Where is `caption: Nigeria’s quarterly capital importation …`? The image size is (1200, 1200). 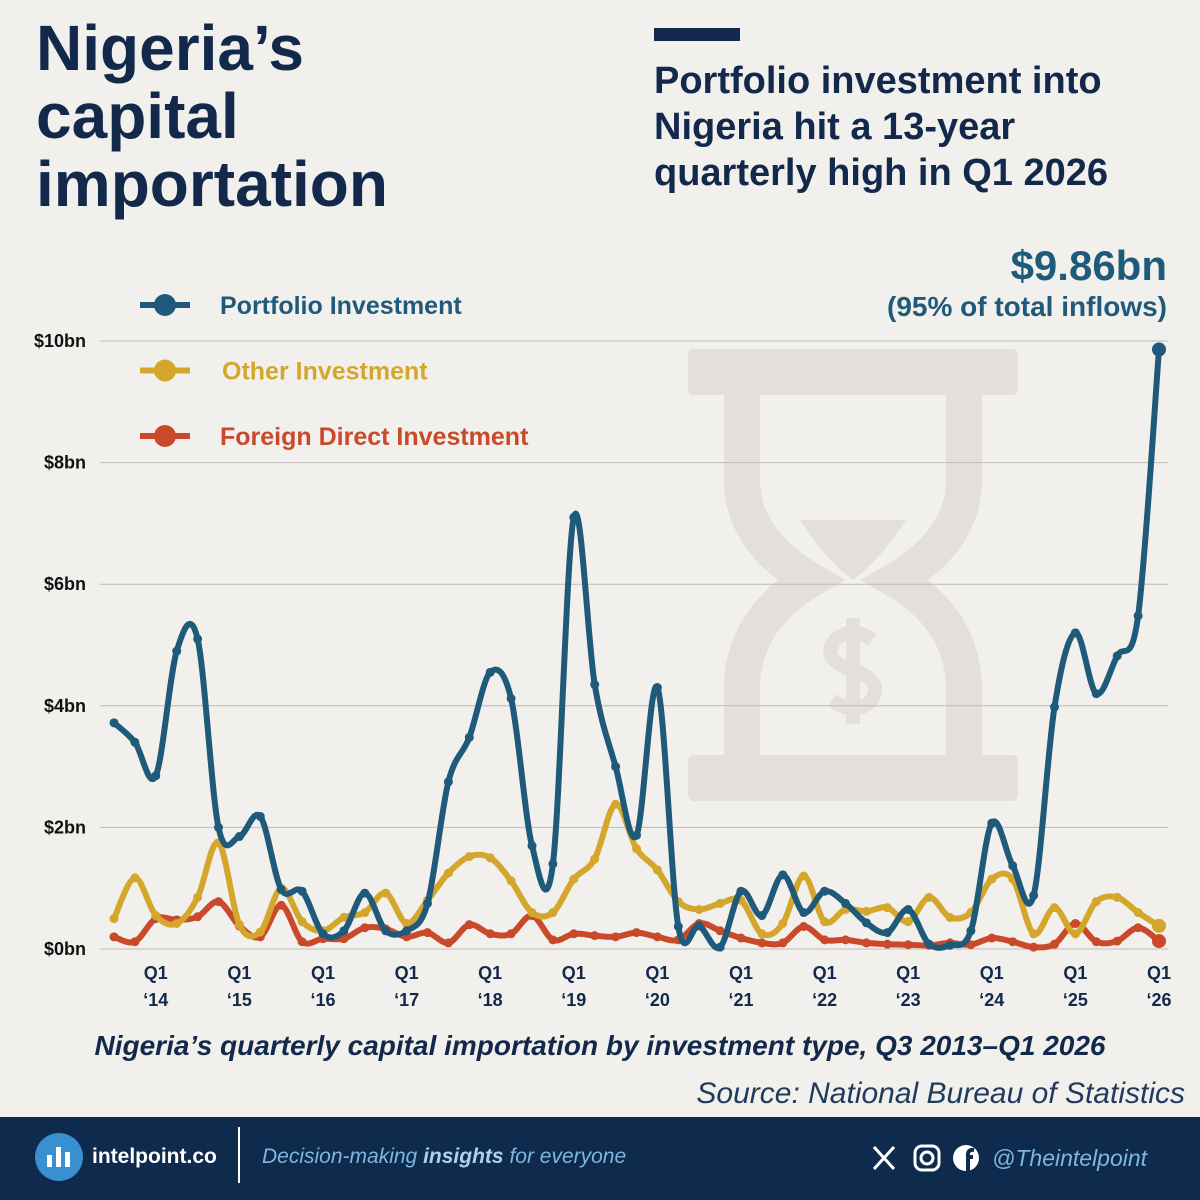
caption: Nigeria’s quarterly capital importation … is located at coordinates (600, 1045).